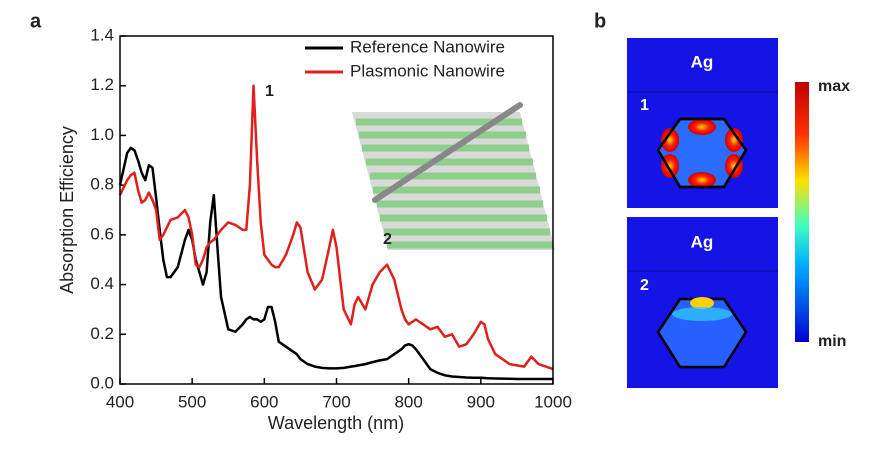 The width and height of the screenshot is (891, 450). I want to click on x-tick-label: 500, so click(192, 401).